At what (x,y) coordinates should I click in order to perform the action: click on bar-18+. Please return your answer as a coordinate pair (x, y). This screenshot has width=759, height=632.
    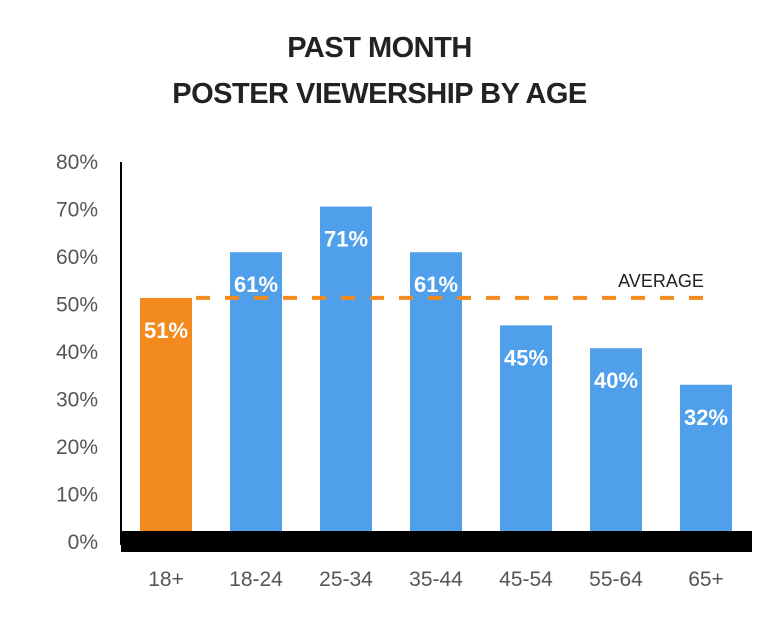
    Looking at the image, I should click on (166, 414).